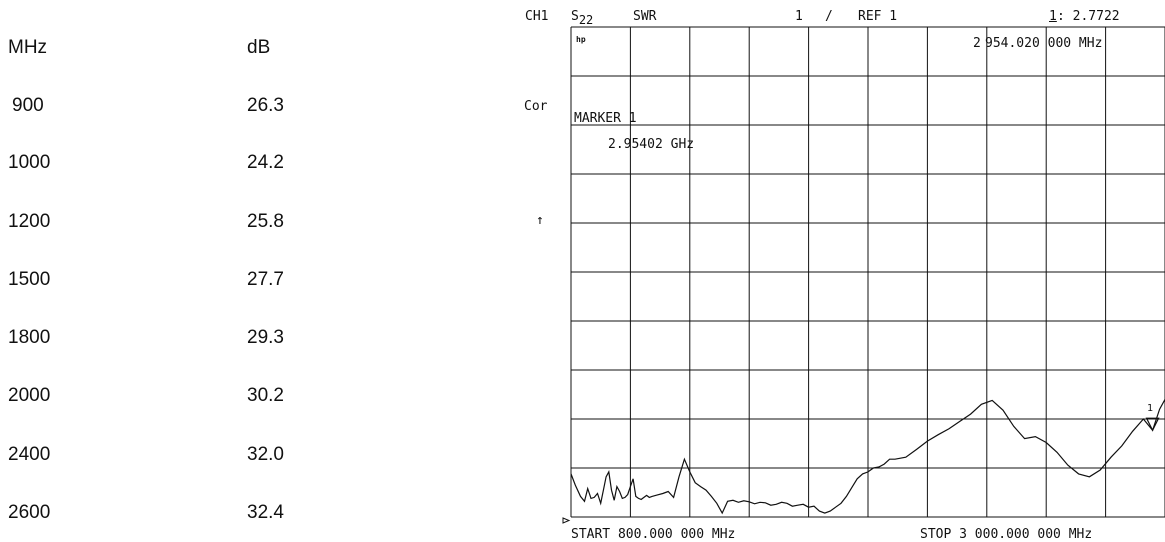 This screenshot has height=542, width=1165. What do you see at coordinates (867, 457) in the screenshot?
I see `swr-trace` at bounding box center [867, 457].